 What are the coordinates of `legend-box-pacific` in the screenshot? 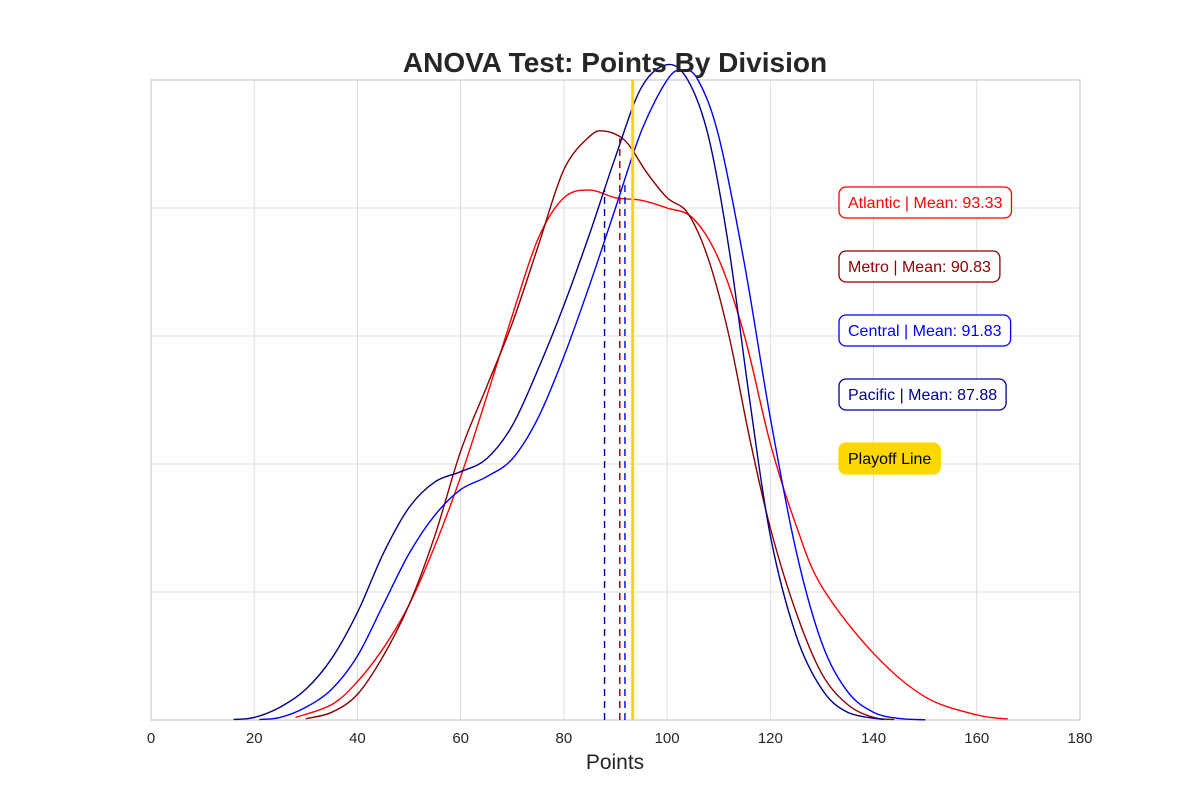 It's located at (922, 394).